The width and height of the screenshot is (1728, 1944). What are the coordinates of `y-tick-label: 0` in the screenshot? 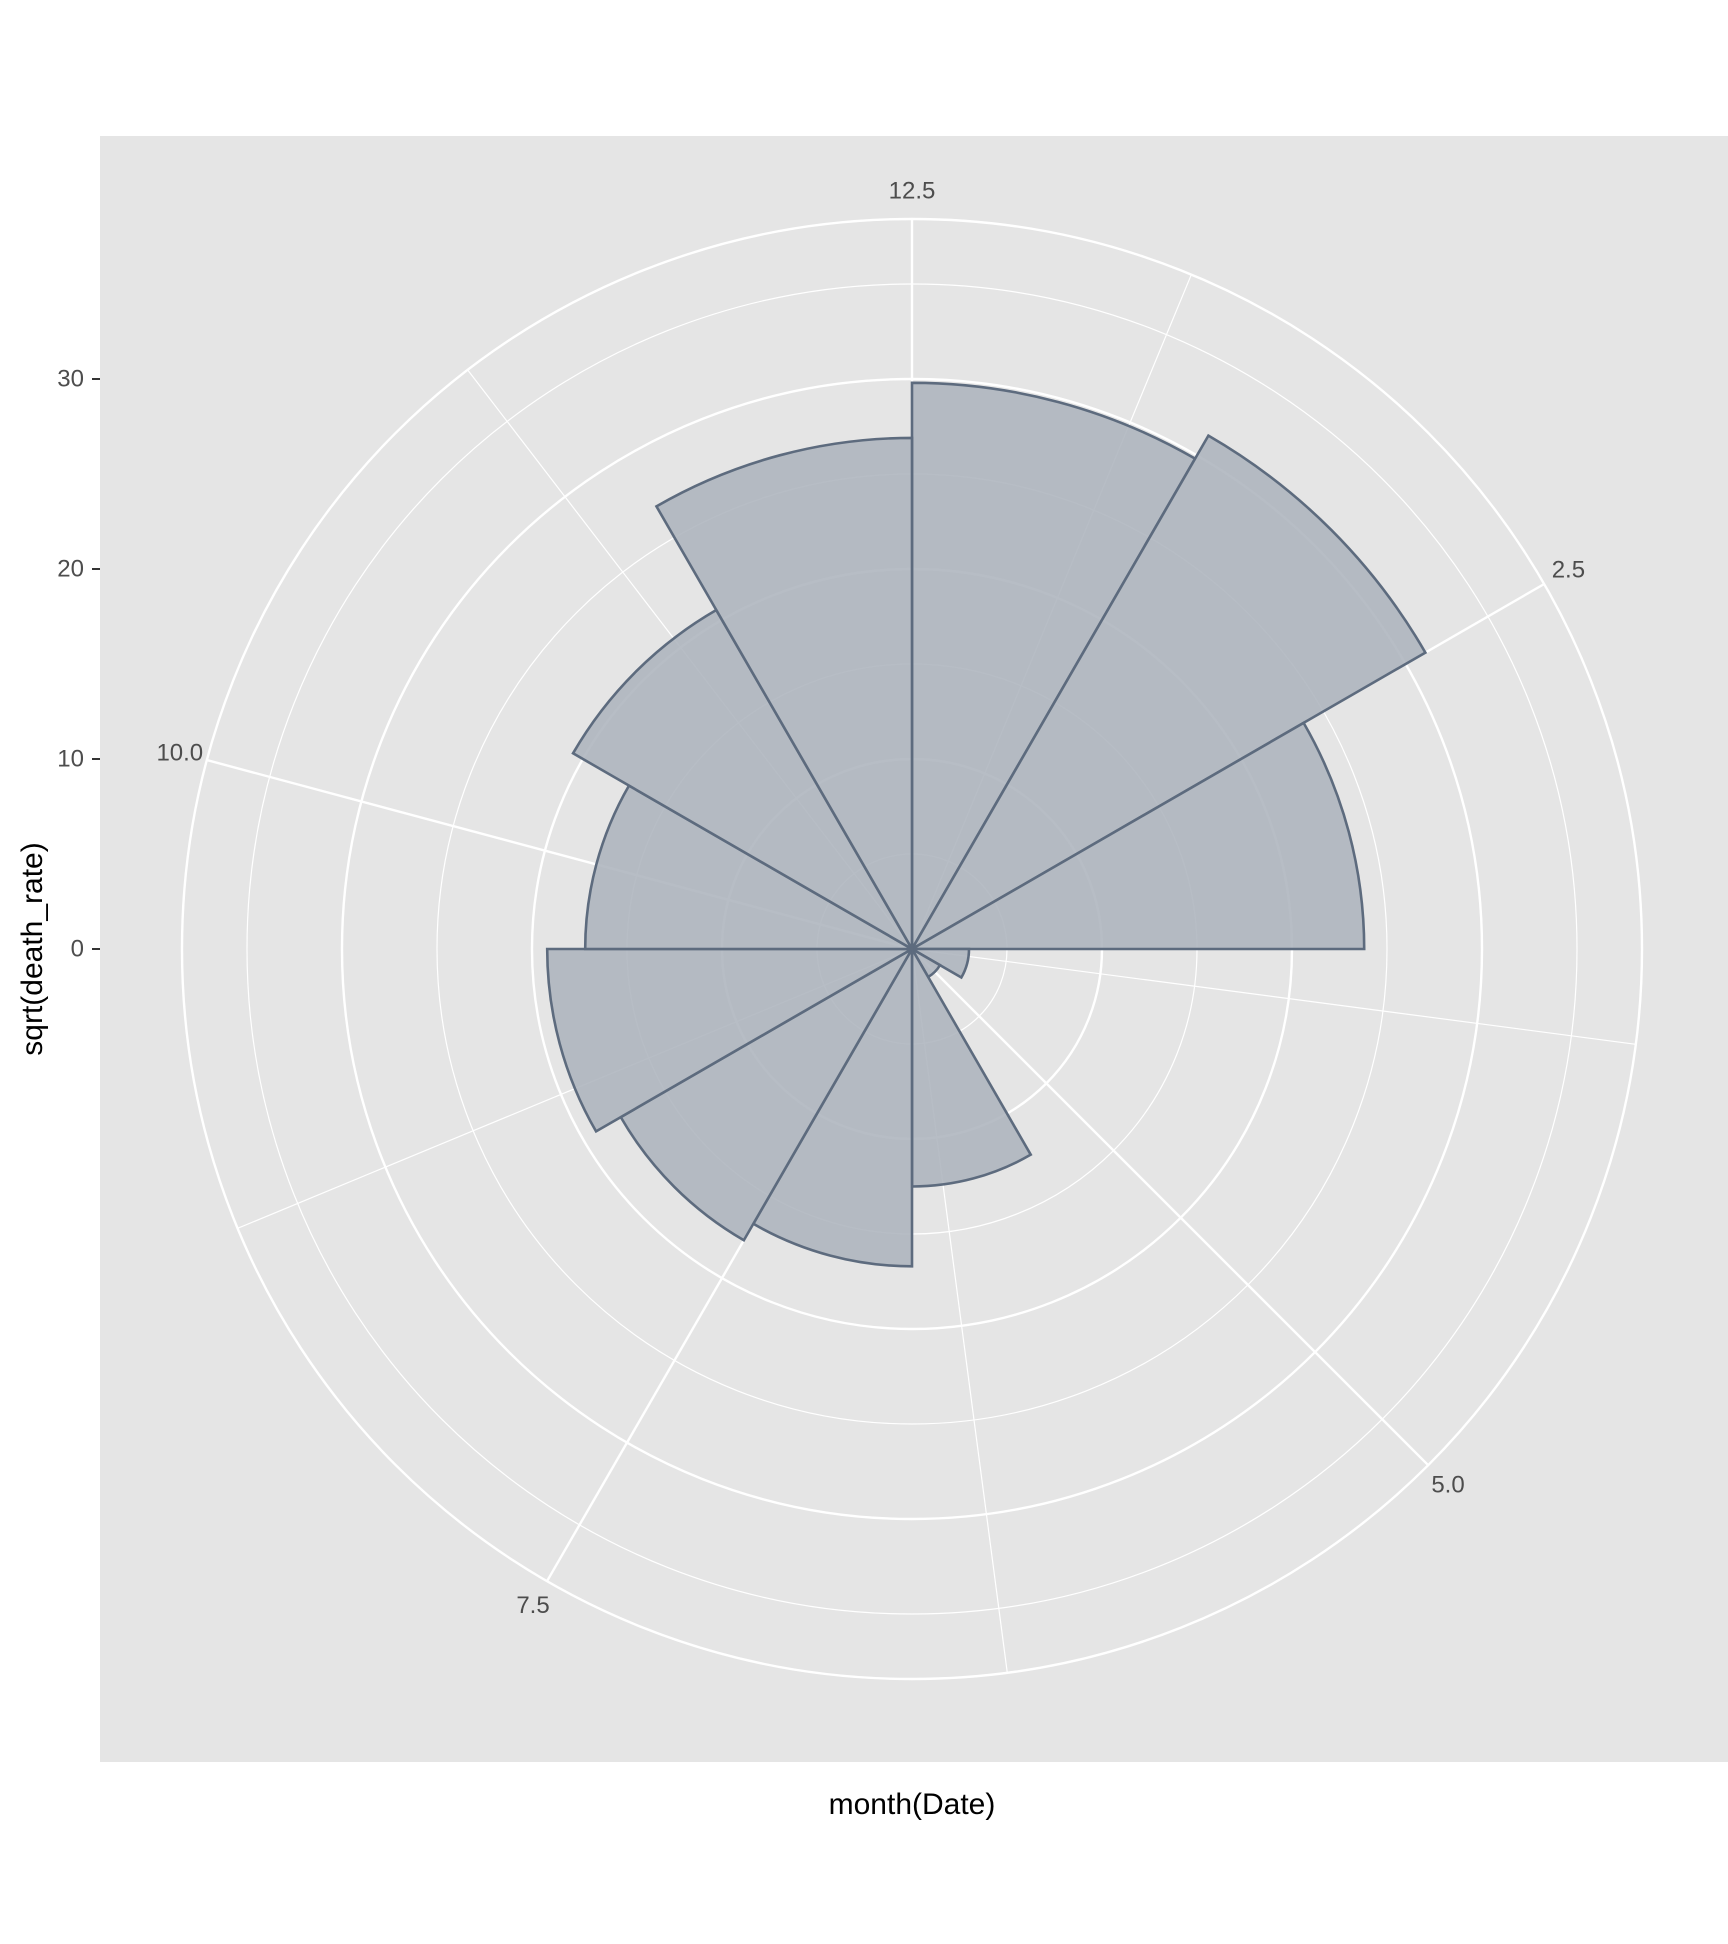 It's located at (77, 949).